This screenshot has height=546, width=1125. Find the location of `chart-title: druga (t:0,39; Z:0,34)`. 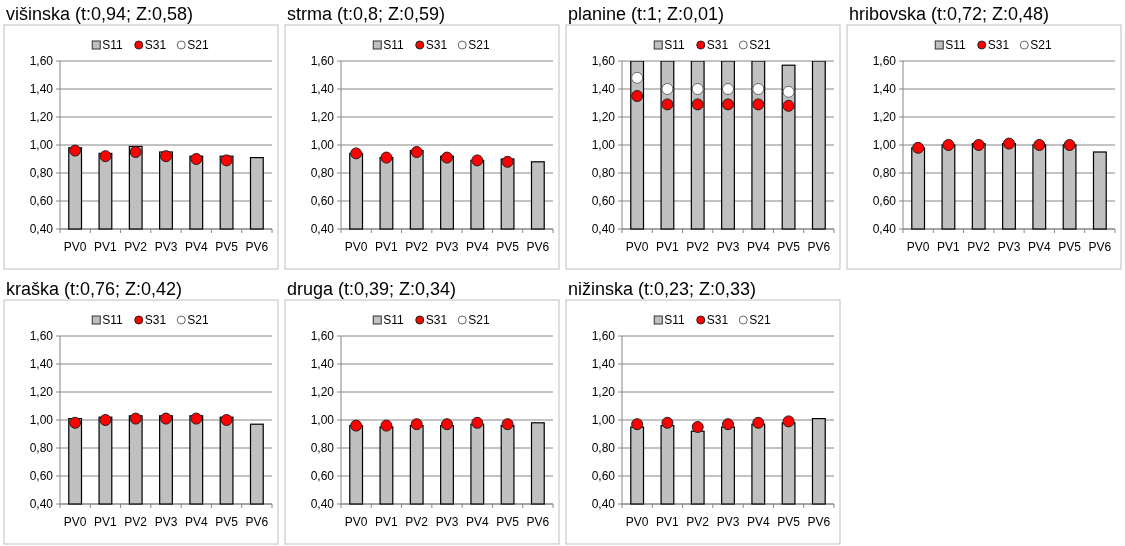

chart-title: druga (t:0,39; Z:0,34) is located at coordinates (372, 289).